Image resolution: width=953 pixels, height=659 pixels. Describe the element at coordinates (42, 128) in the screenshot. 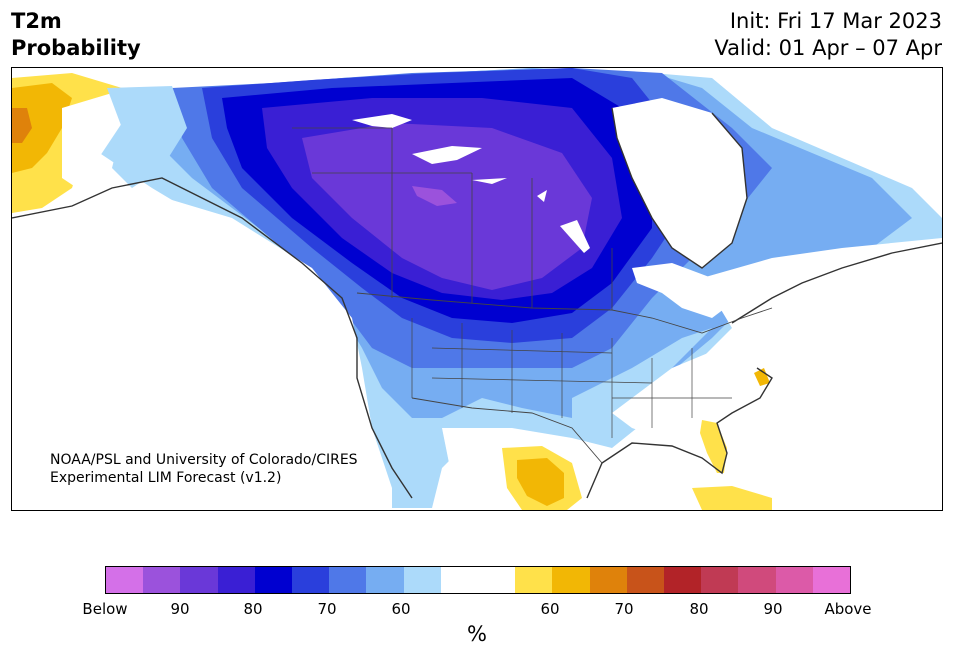

I see `warm-alaska-core` at that location.